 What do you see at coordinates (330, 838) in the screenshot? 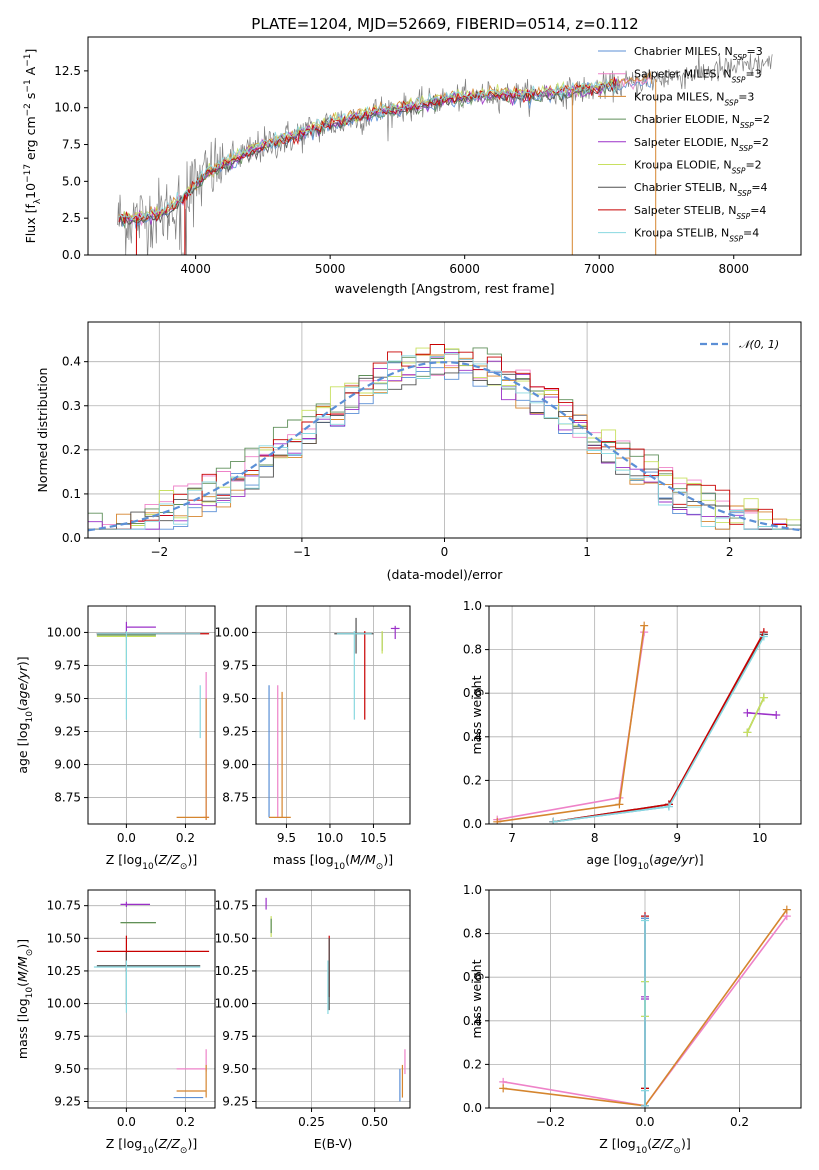
I see `x-tick-label: 10.0` at bounding box center [330, 838].